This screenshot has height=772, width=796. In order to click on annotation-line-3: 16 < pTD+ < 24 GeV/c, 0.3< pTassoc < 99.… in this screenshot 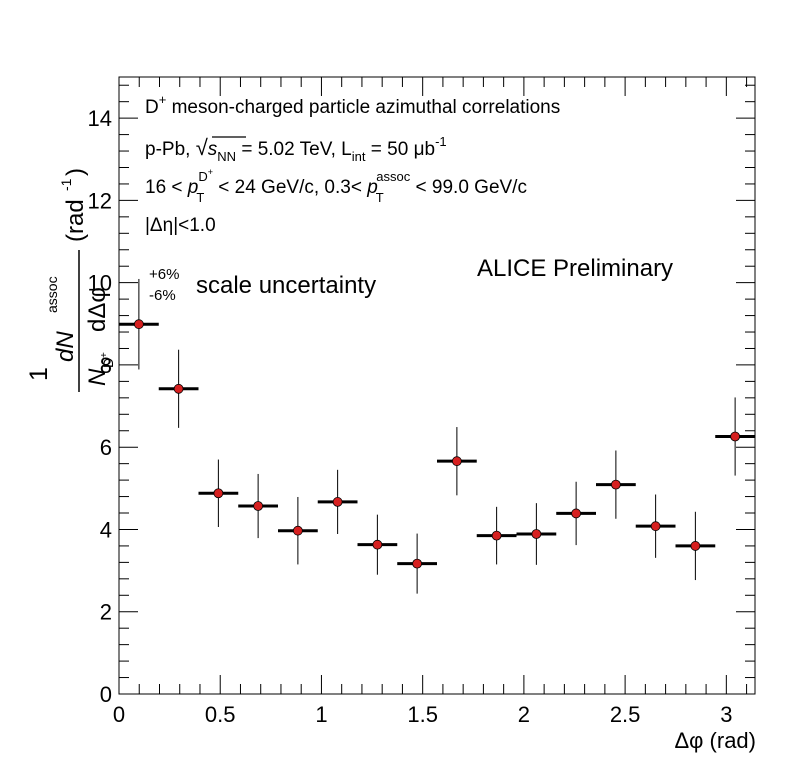, I will do `click(336, 186)`.